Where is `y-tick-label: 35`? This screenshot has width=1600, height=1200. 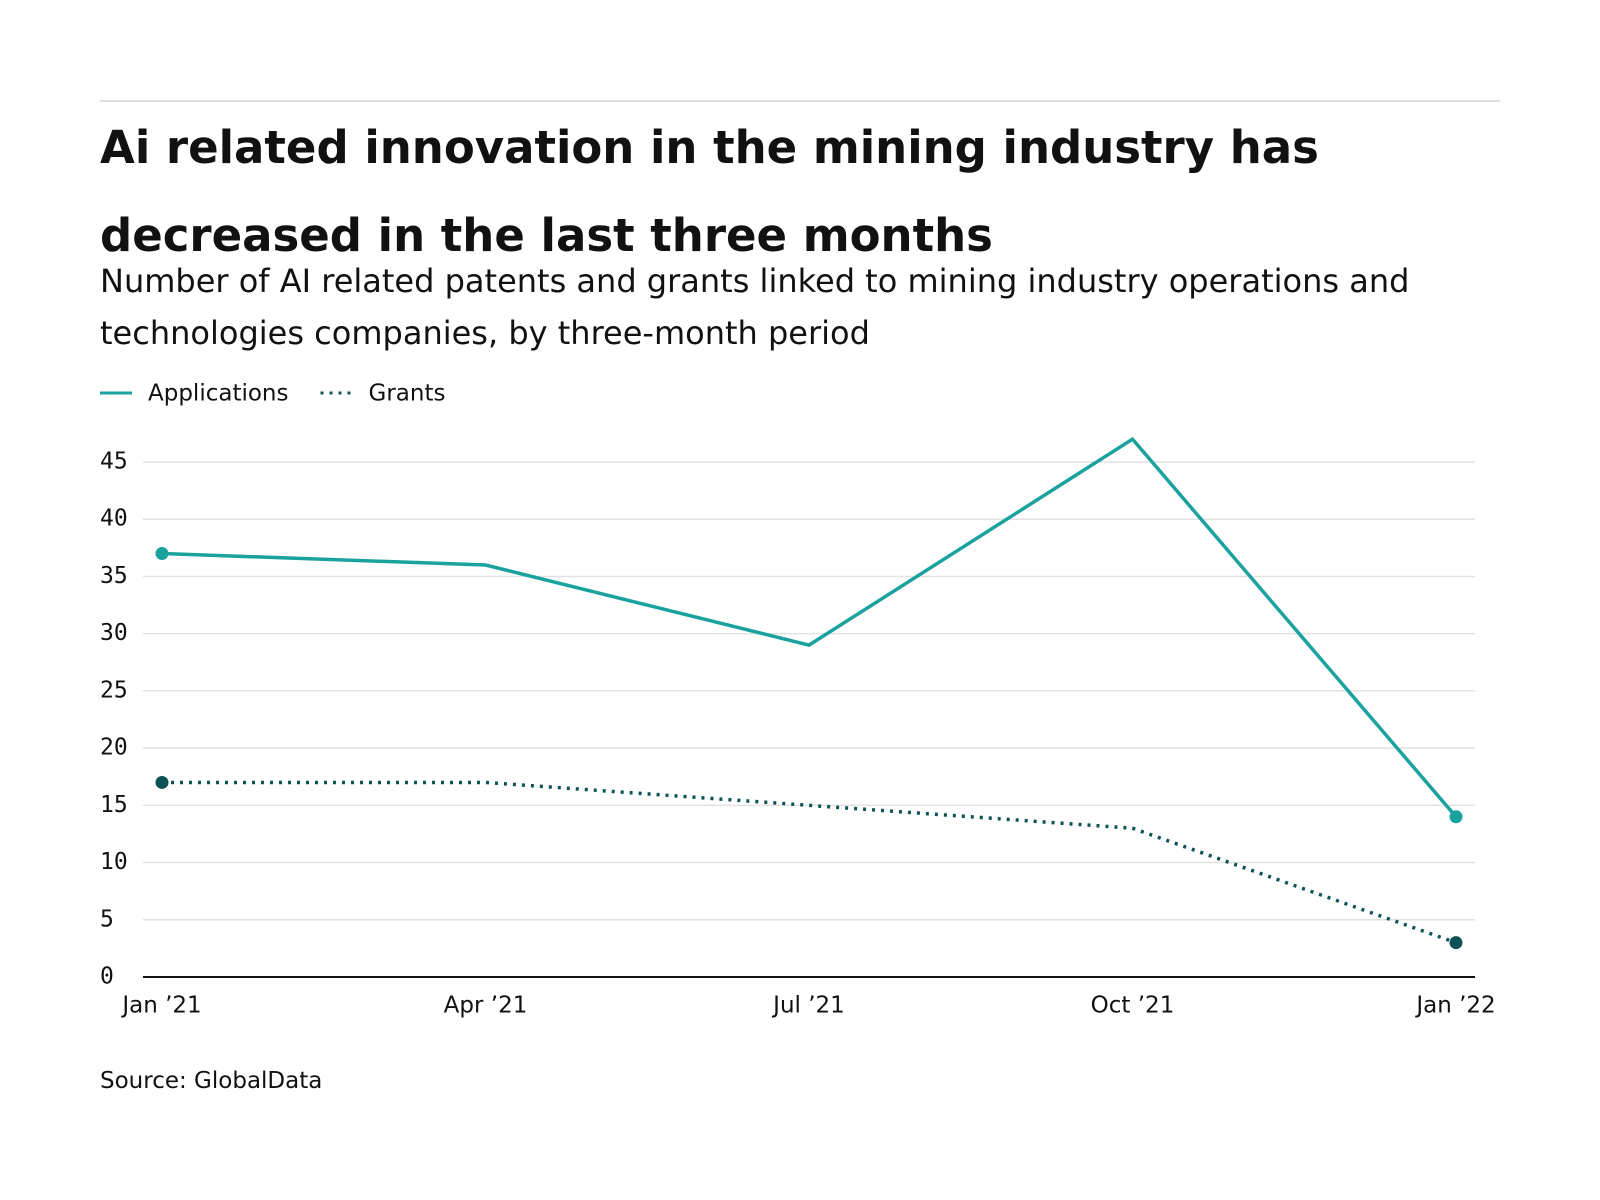
y-tick-label: 35 is located at coordinates (114, 576).